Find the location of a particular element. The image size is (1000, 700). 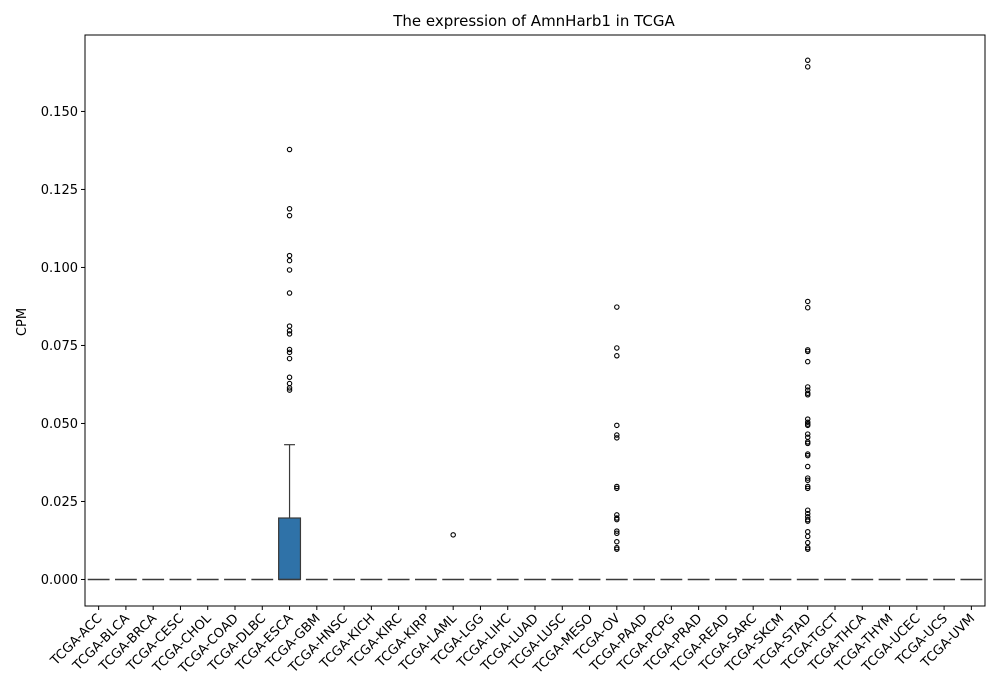

chart-title: The expression of AmnHarb1 in TCGA is located at coordinates (533, 21).